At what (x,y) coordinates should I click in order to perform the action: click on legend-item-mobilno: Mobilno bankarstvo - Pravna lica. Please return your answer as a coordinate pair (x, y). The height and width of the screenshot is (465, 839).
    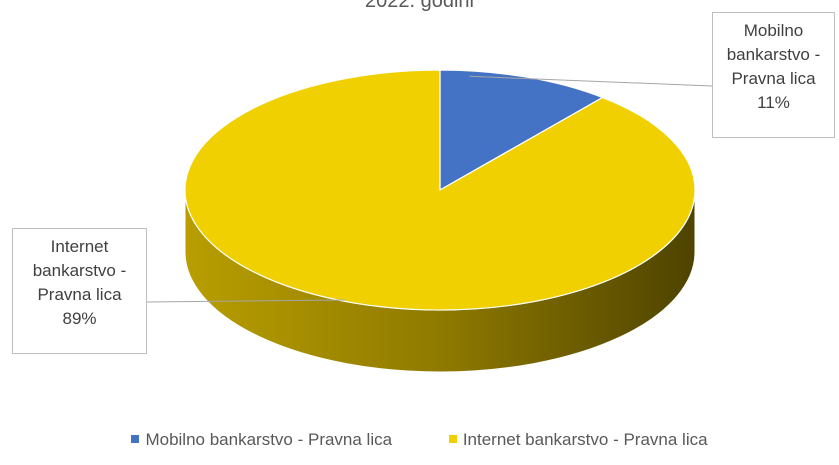
    Looking at the image, I should click on (261, 440).